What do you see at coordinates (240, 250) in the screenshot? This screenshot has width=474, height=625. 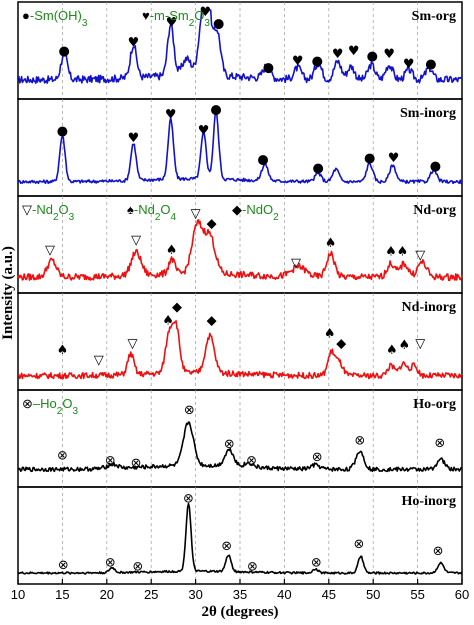 I see `series-line-nd-org` at bounding box center [240, 250].